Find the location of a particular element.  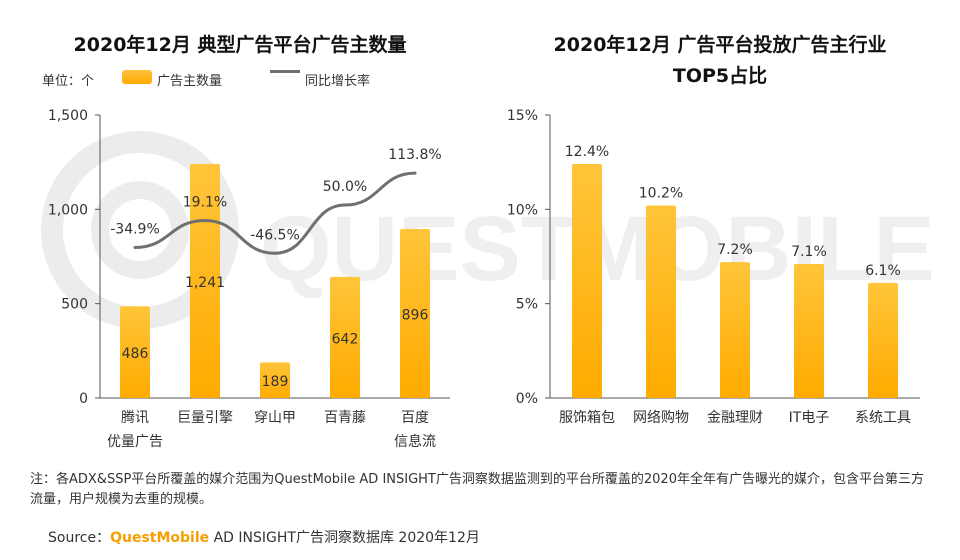

bar-value-label: 7.2% is located at coordinates (735, 250).